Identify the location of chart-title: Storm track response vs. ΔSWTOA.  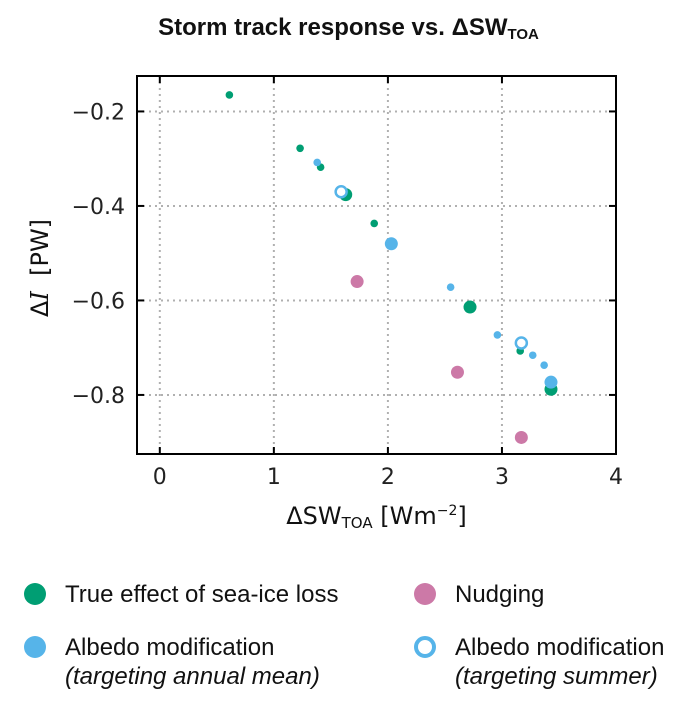
(348, 28).